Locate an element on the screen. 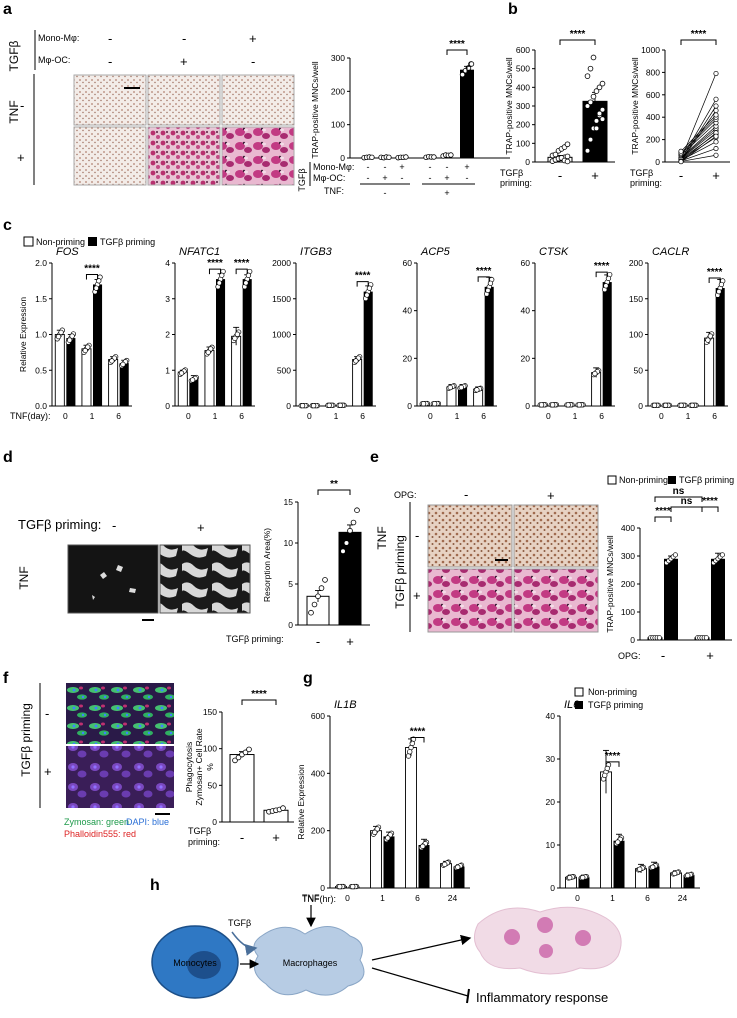  g0-y-tick-label: 600 is located at coordinates (318, 716).